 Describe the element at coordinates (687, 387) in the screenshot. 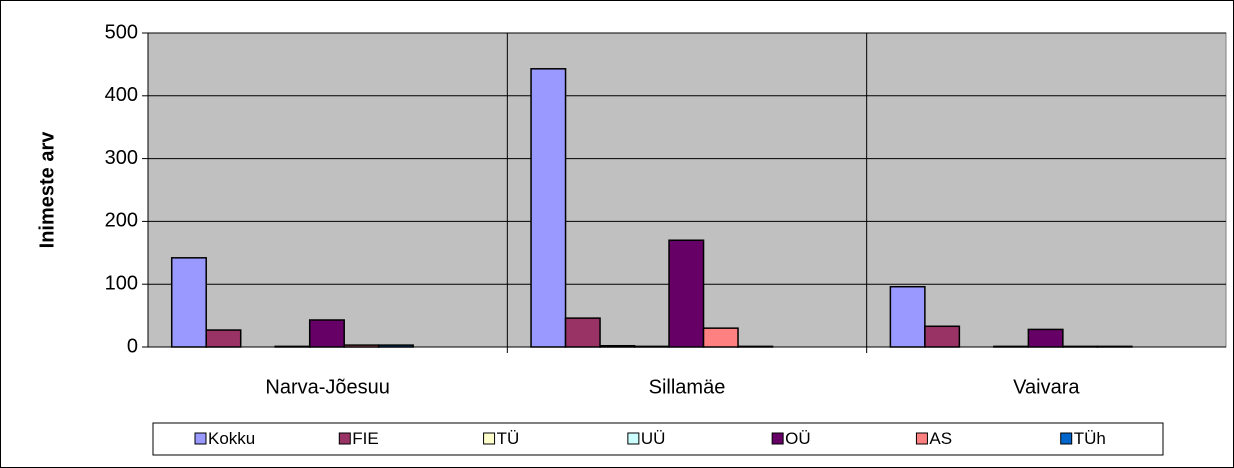

I see `x-tick-label: Sillamäe` at that location.